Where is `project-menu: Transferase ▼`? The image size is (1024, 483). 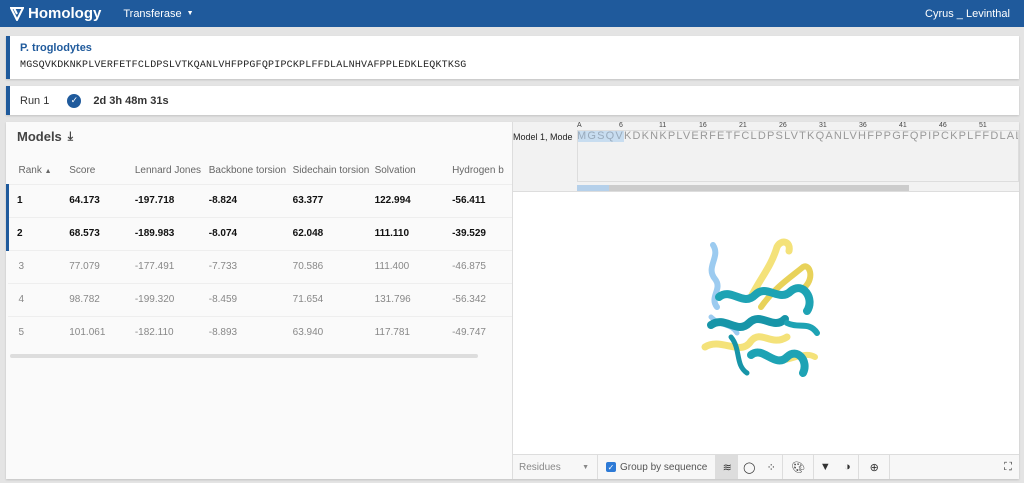 project-menu: Transferase ▼ is located at coordinates (158, 14).